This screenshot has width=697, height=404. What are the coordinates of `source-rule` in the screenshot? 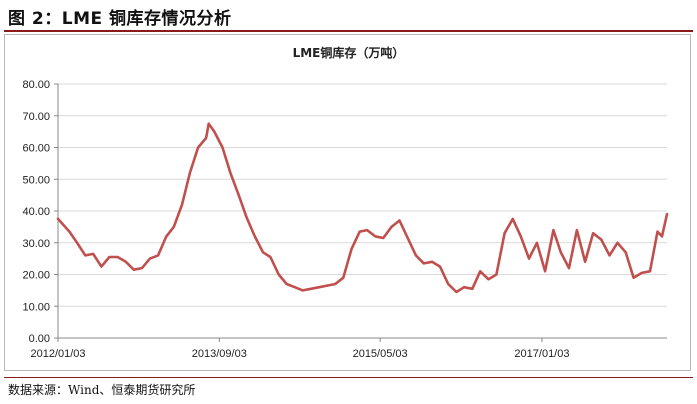 It's located at (348, 377).